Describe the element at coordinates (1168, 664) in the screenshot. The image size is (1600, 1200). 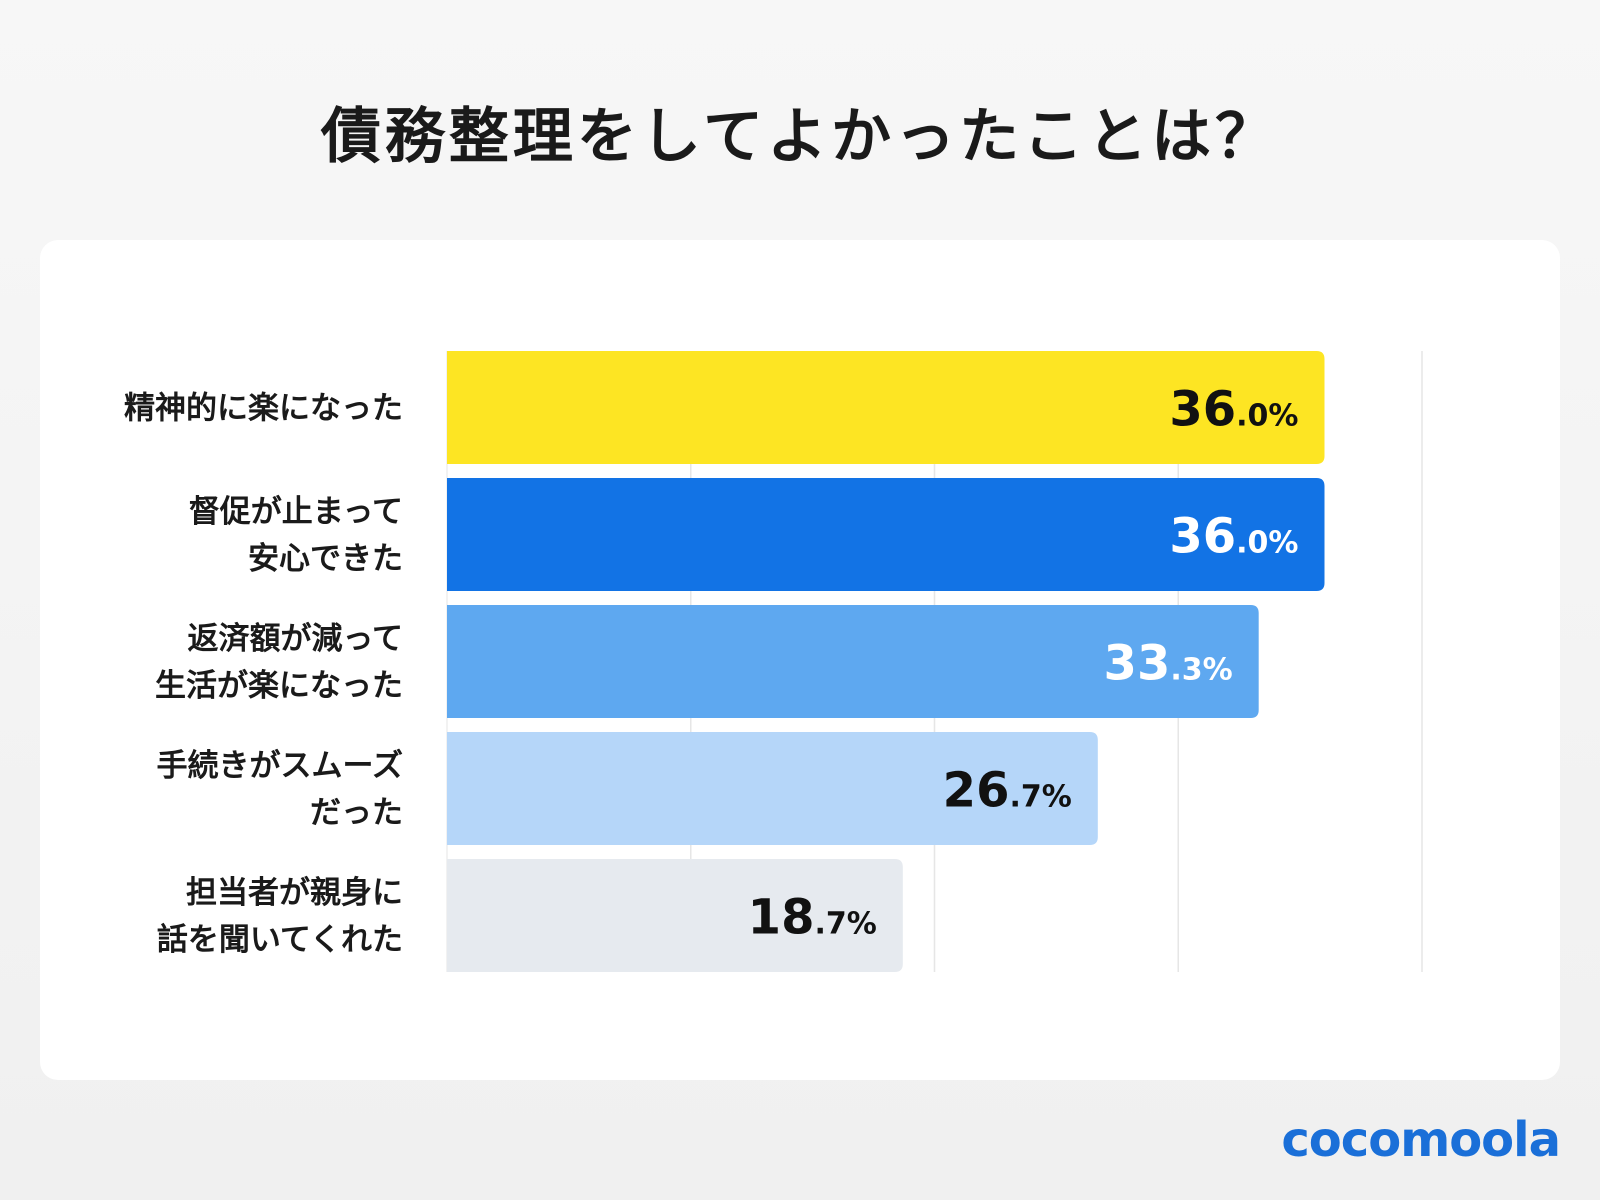
I see `value-label: 33.3%` at that location.